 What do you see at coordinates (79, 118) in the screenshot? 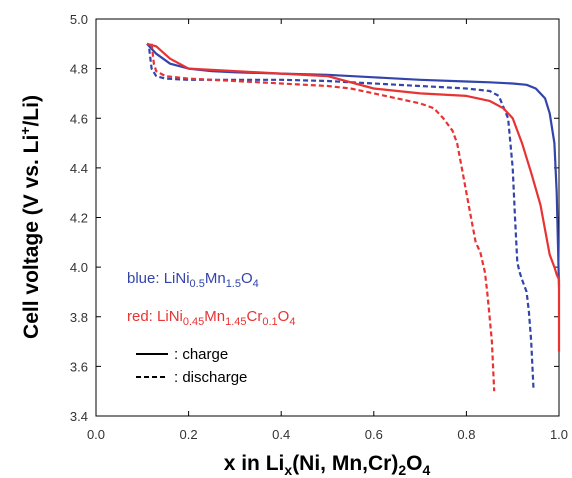
I see `y-tick-label: 4.6` at bounding box center [79, 118].